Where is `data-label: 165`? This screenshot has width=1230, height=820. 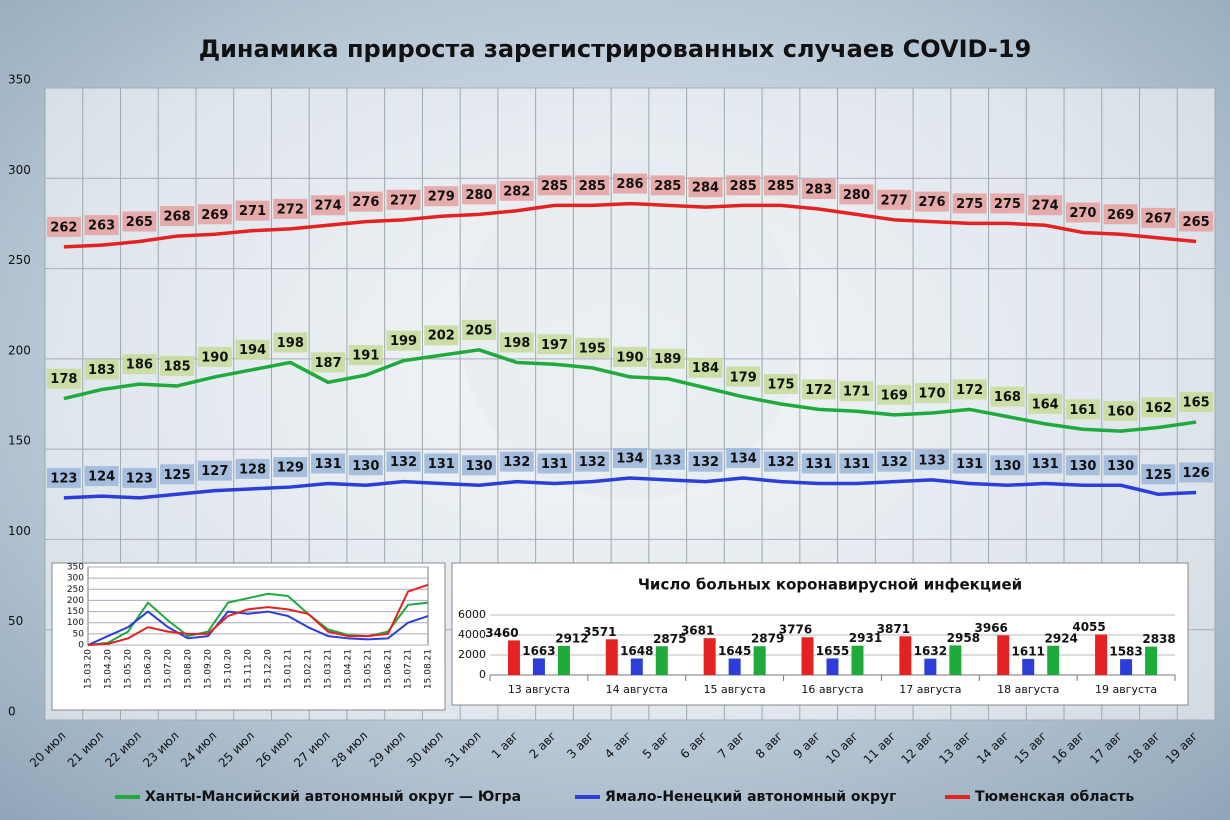 data-label: 165 is located at coordinates (1196, 403).